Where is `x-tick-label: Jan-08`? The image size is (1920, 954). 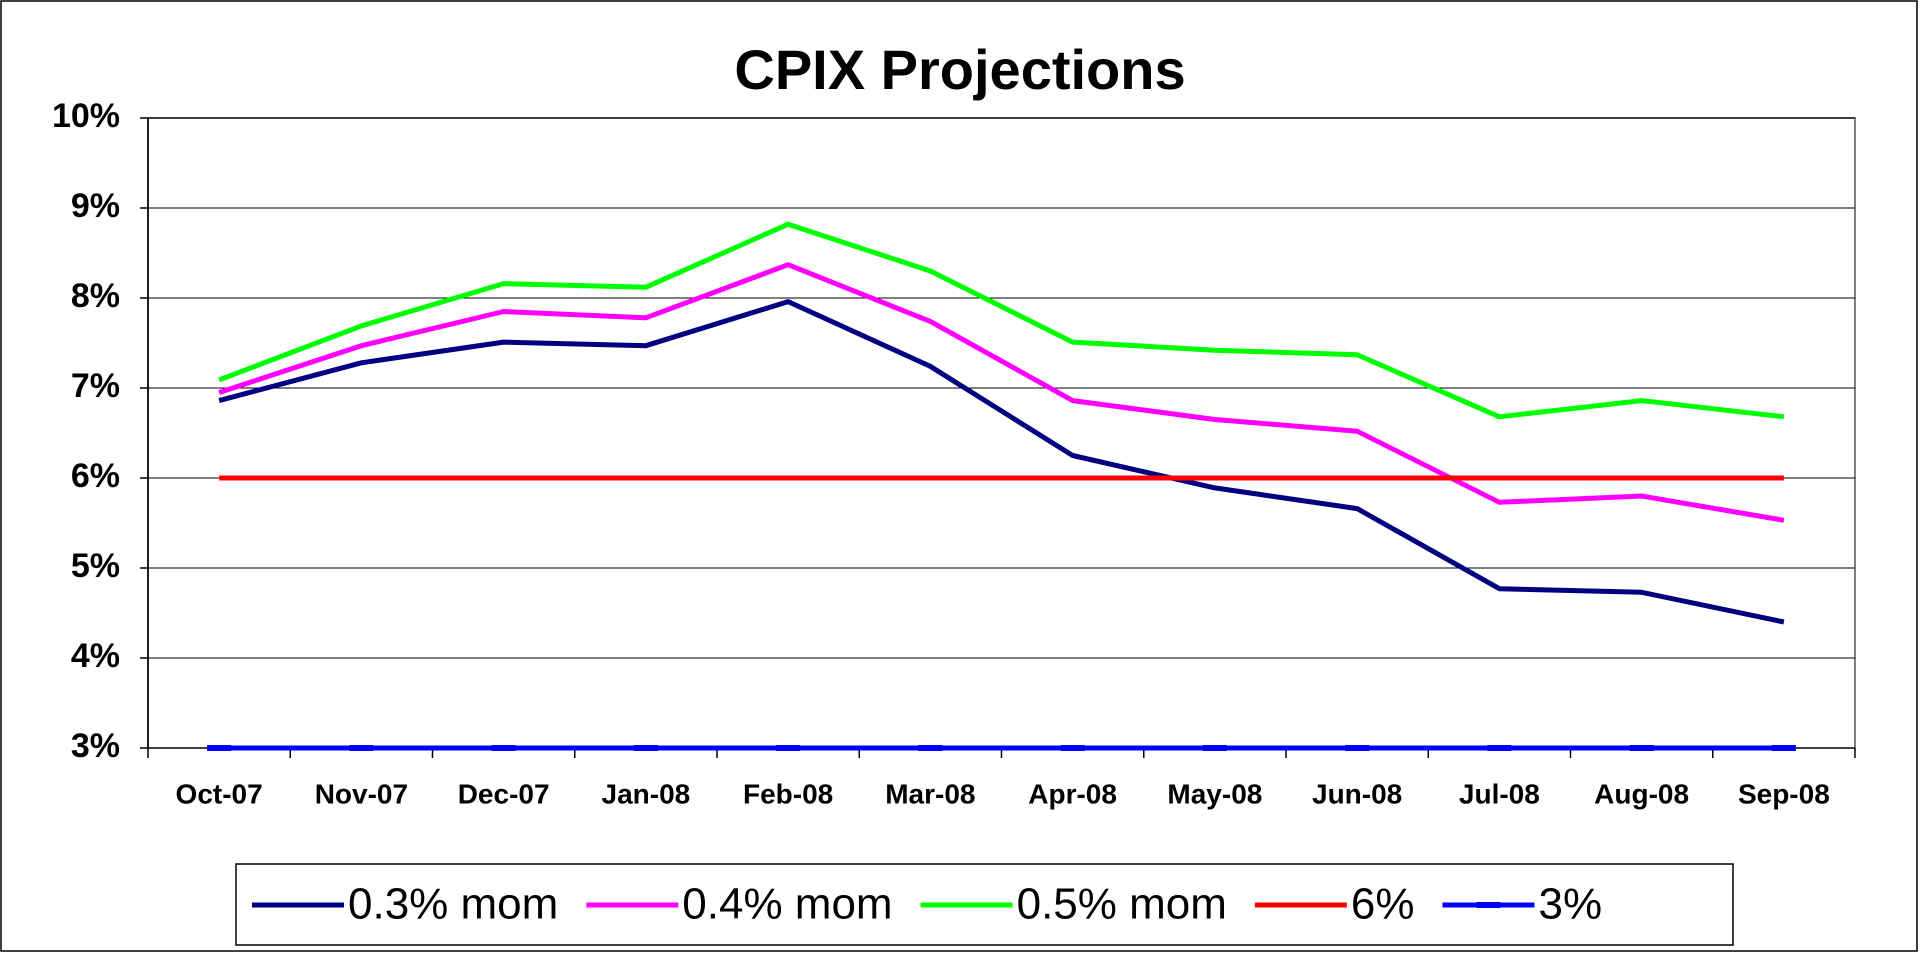 x-tick-label: Jan-08 is located at coordinates (646, 793).